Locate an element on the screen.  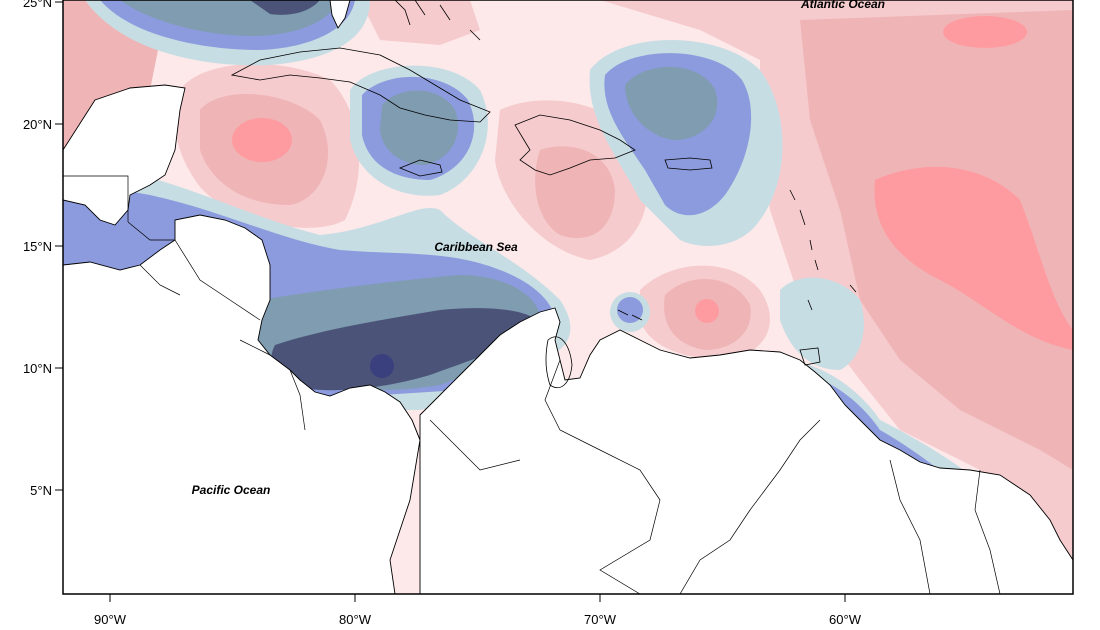
label-pacific-ocean: Pacific Ocean is located at coordinates (231, 490).